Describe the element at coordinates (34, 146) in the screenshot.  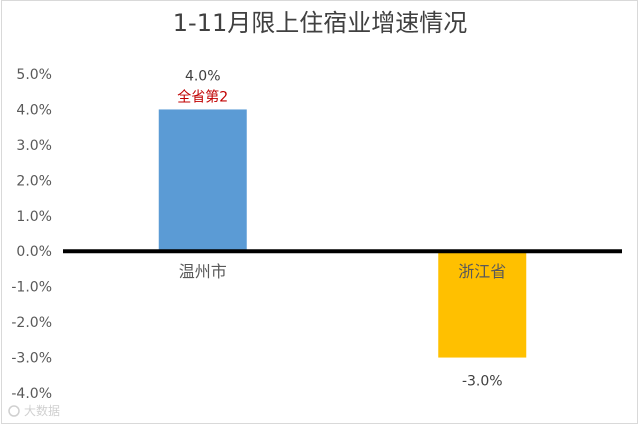
I see `y-tick-label: 3.0%` at that location.